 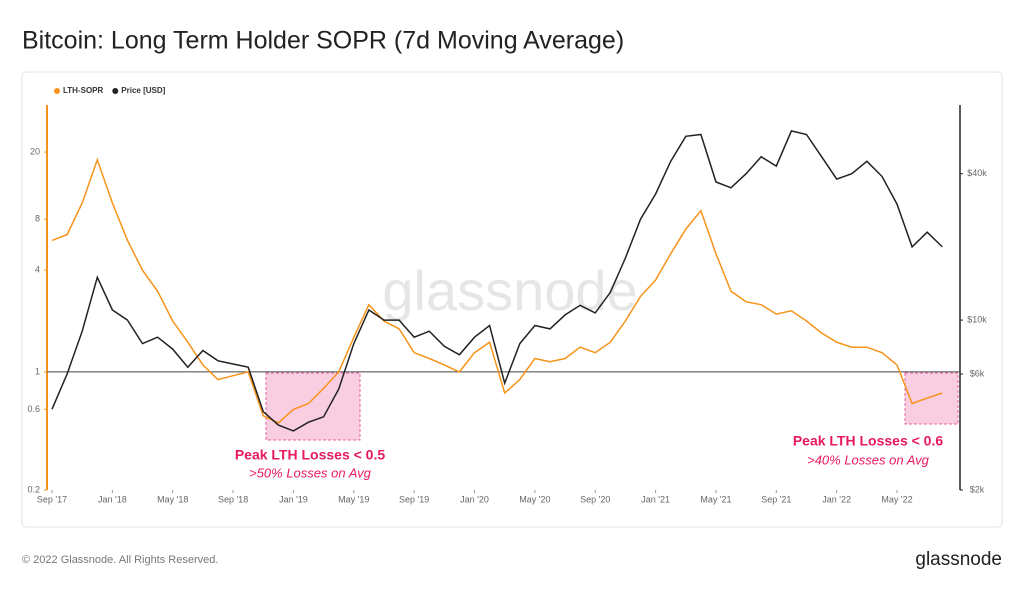 What do you see at coordinates (233, 499) in the screenshot?
I see `x-tick-label: Sep '18` at bounding box center [233, 499].